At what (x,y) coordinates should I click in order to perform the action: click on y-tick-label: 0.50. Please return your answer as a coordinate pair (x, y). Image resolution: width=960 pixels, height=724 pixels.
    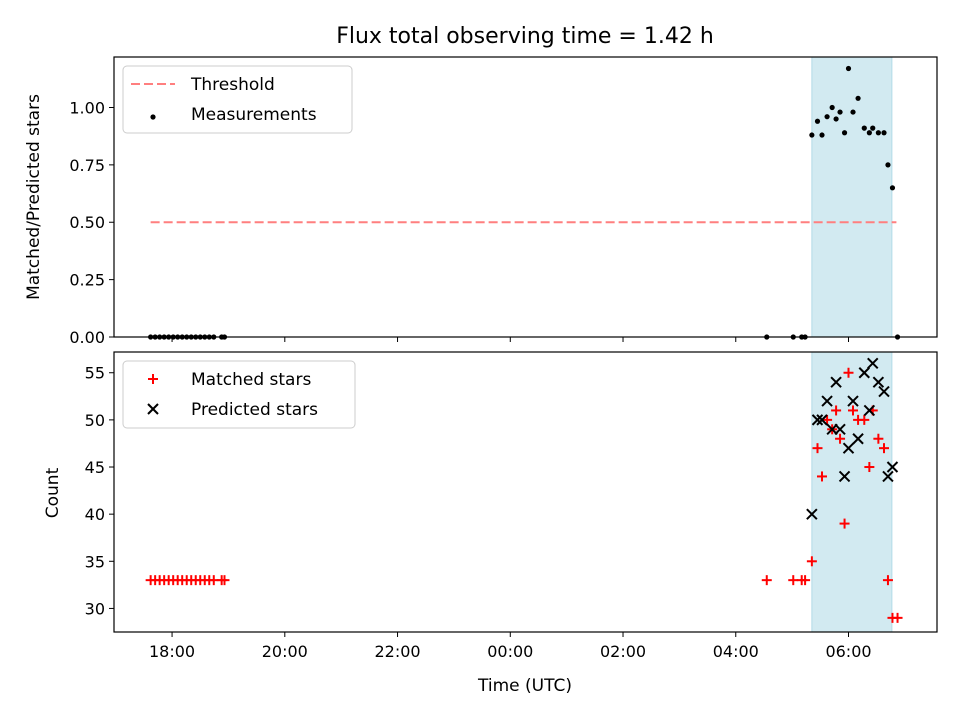
    Looking at the image, I should click on (87, 222).